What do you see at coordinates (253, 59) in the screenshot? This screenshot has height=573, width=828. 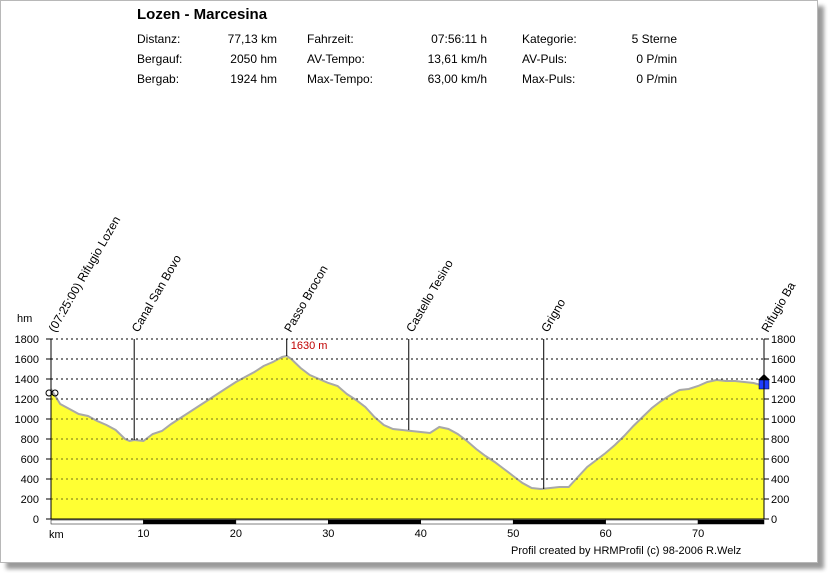 I see `bergauf-value: 2050 hm` at bounding box center [253, 59].